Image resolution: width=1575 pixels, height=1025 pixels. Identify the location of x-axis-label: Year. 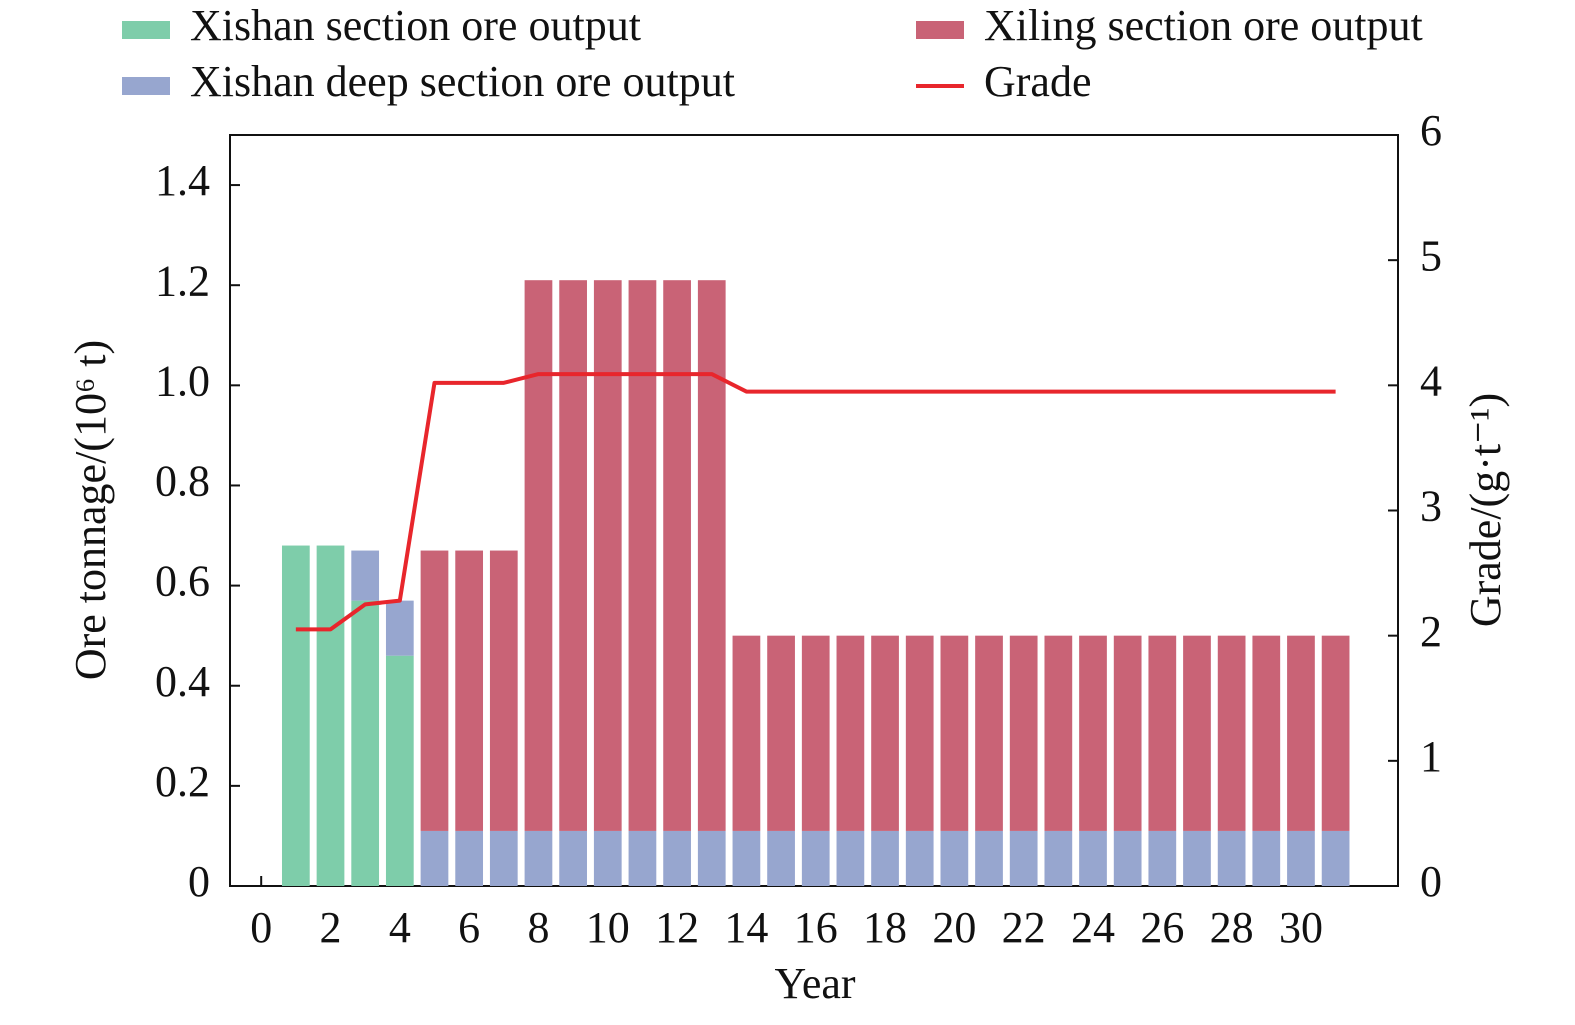
(814, 983).